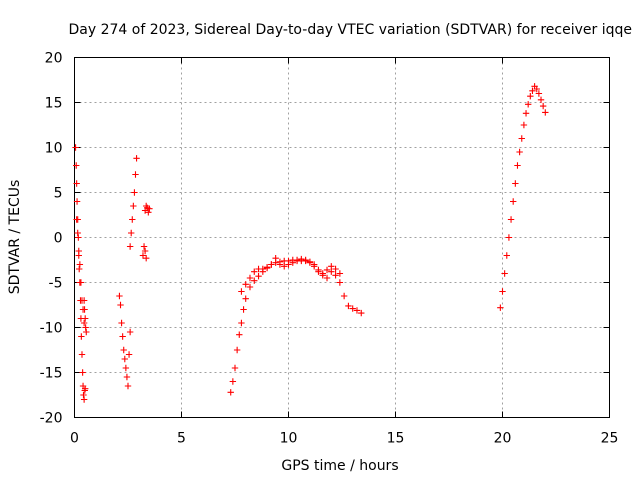 The image size is (640, 480). Describe the element at coordinates (396, 439) in the screenshot. I see `x-tick-label: 15` at that location.